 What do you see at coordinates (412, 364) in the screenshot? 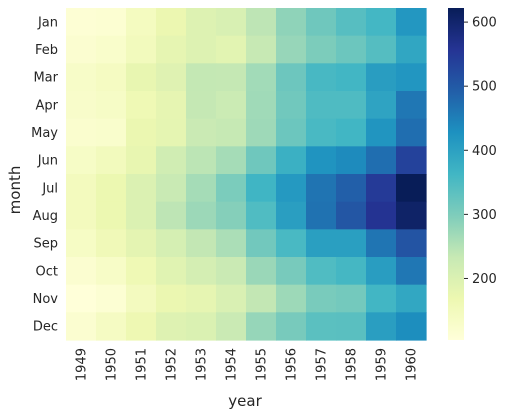
I see `x-tick-label: 1960` at bounding box center [412, 364].